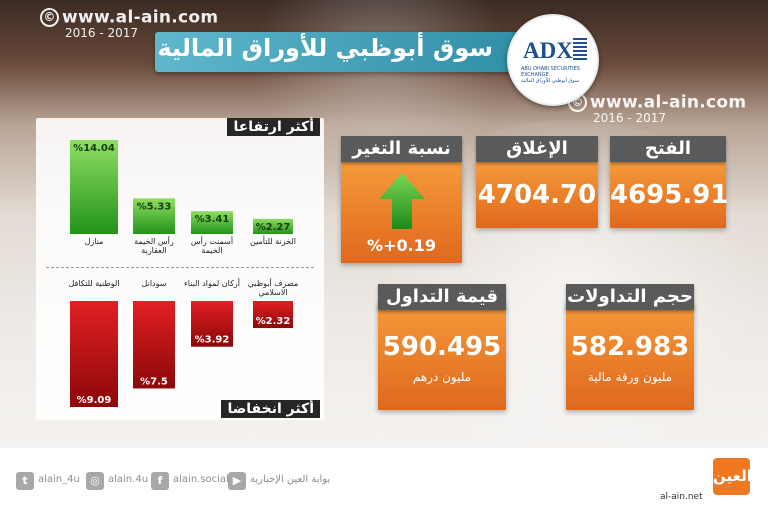  Describe the element at coordinates (537, 149) in the screenshot. I see `close-label: الإغلاق` at that location.